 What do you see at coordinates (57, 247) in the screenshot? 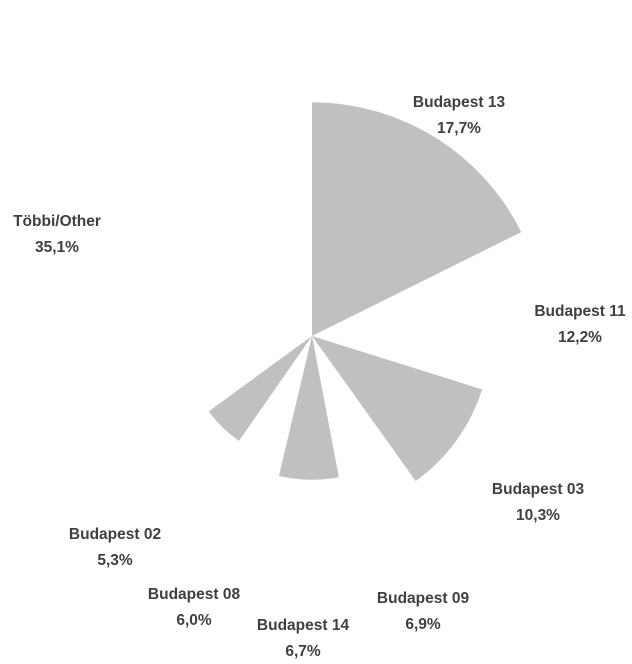
I see `value-t-bbi-other: 35,1%` at bounding box center [57, 247].